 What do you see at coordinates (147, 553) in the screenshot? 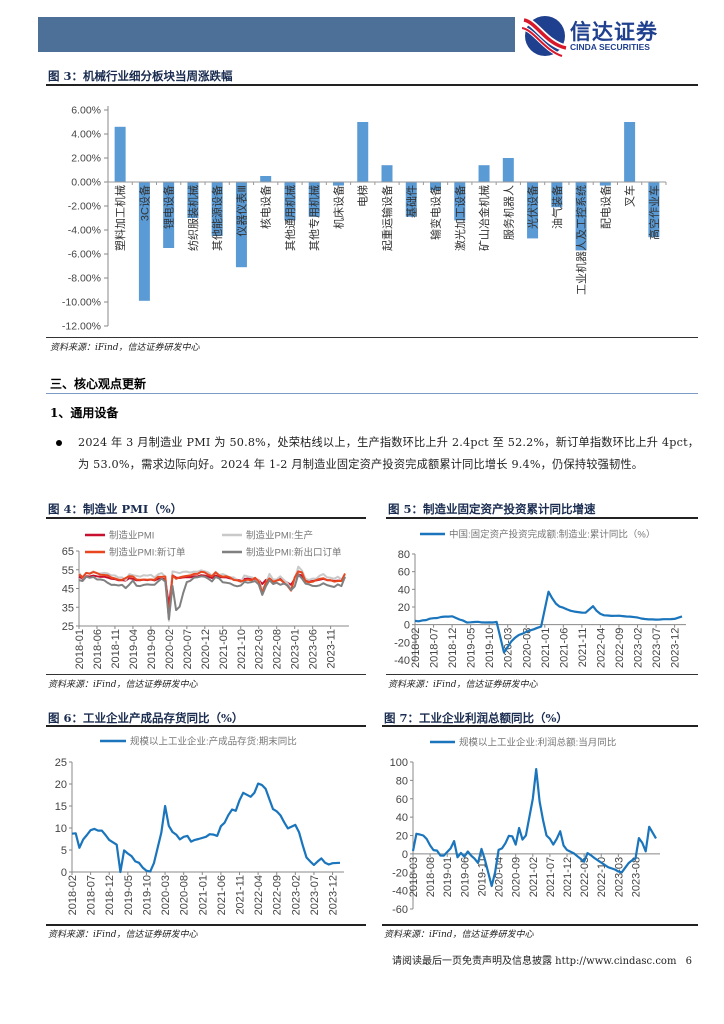
I see `legend-label: 制造业PMI:新订单` at bounding box center [147, 553].